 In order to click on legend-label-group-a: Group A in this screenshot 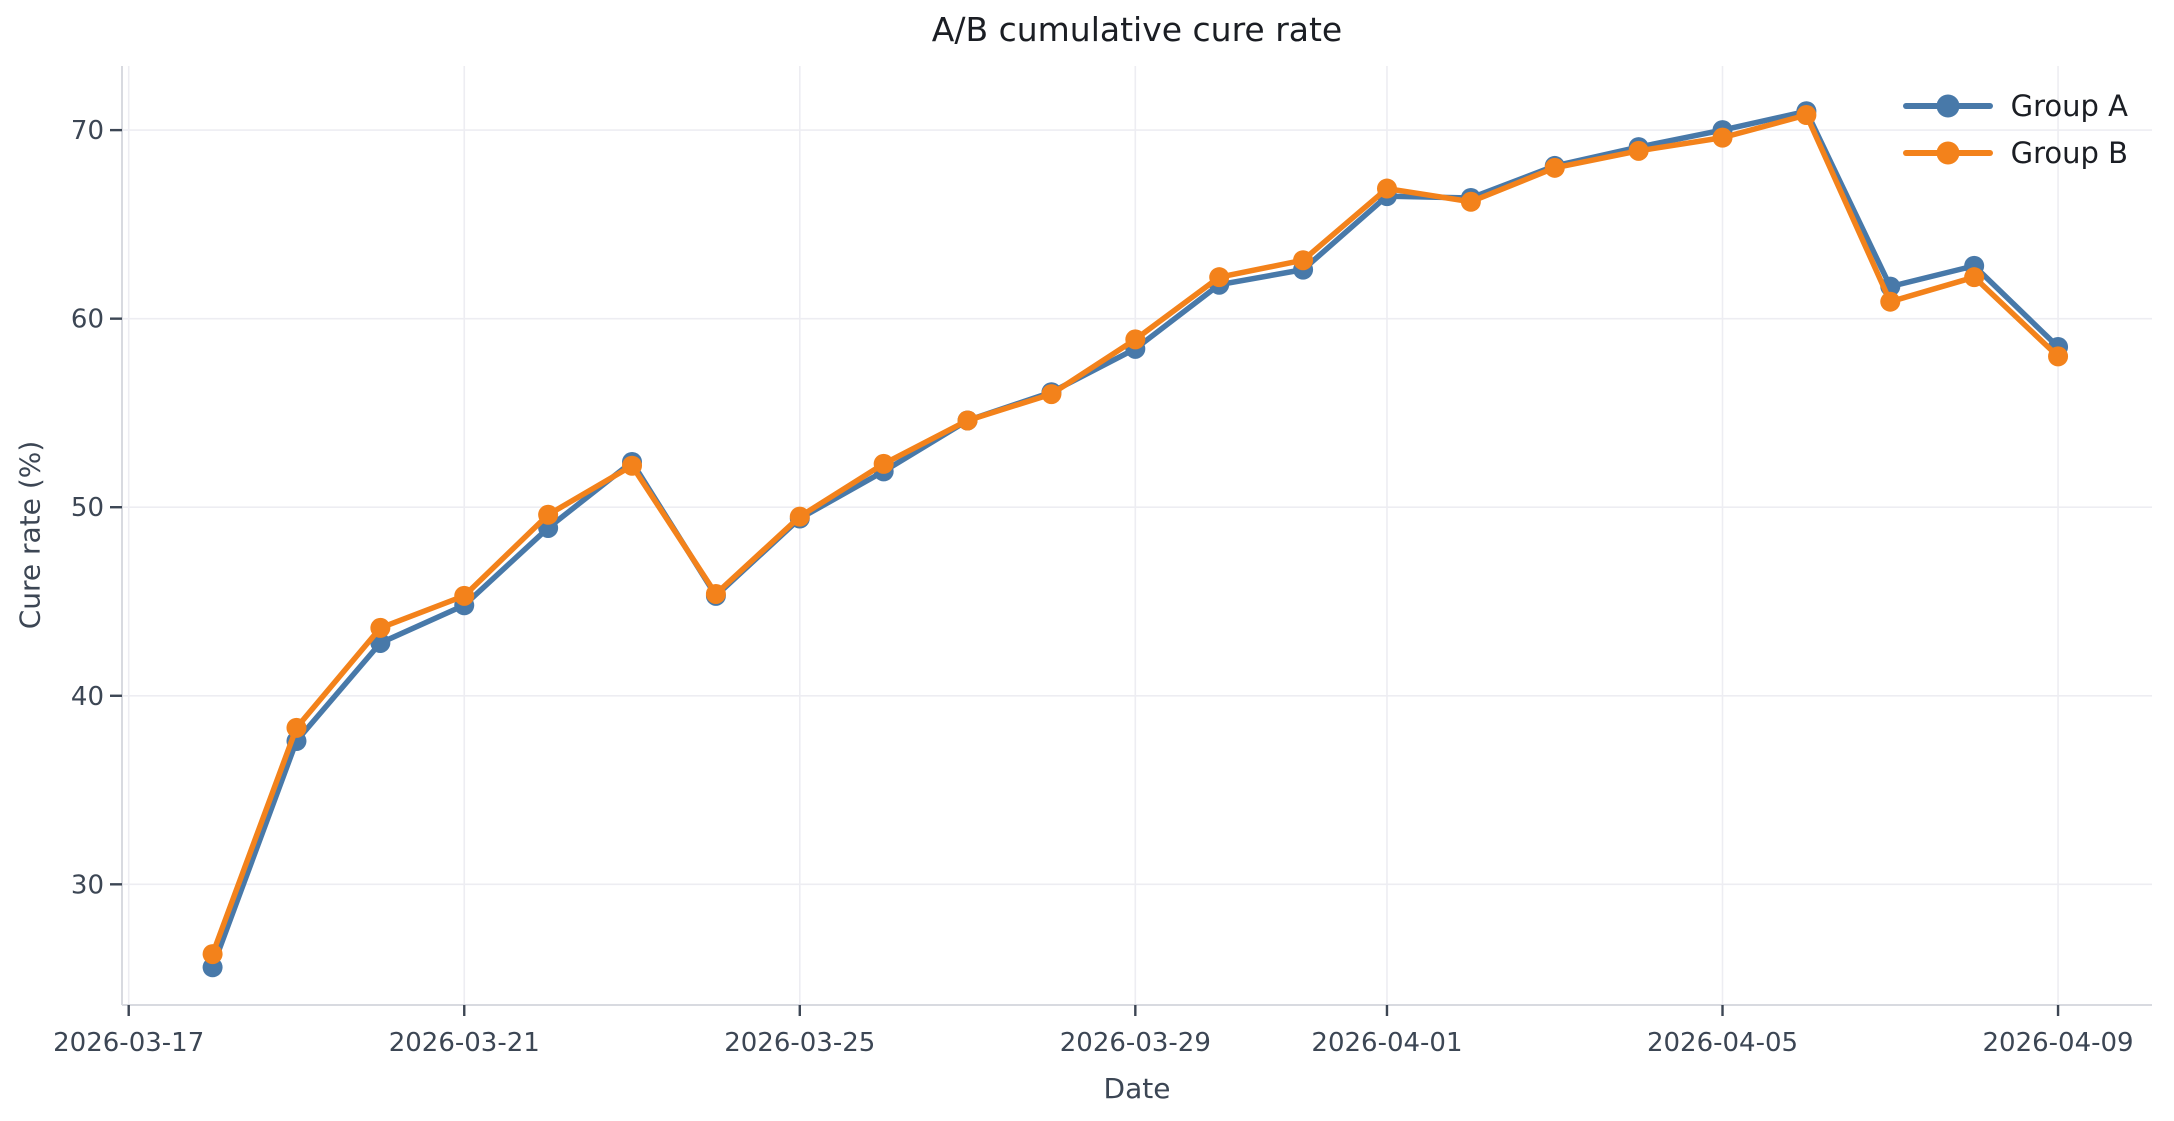, I will do `click(2069, 105)`.